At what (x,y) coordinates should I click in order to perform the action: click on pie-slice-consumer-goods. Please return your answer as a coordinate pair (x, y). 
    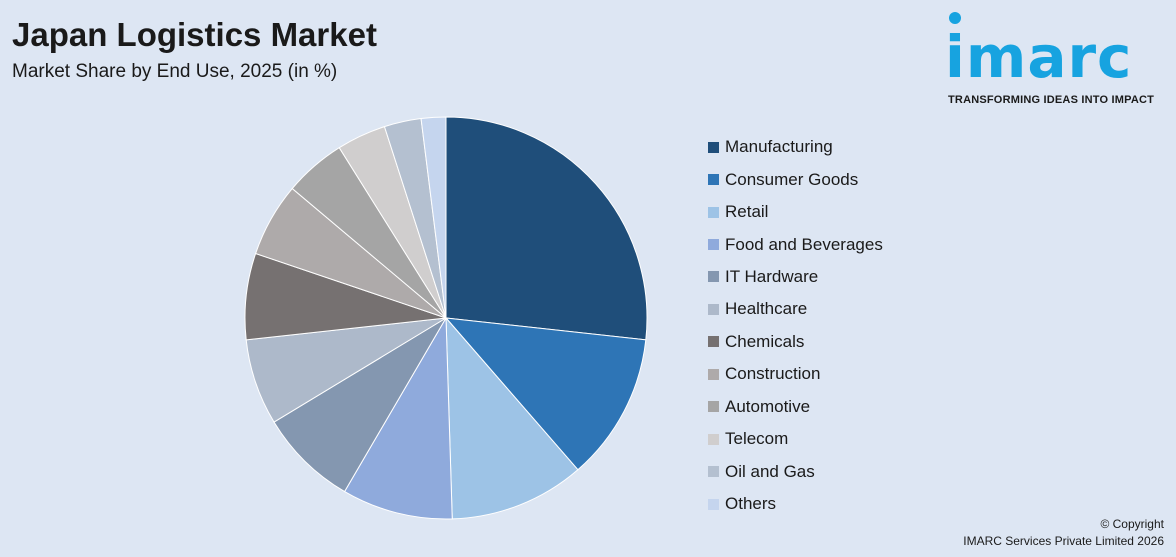
    Looking at the image, I should click on (545, 394).